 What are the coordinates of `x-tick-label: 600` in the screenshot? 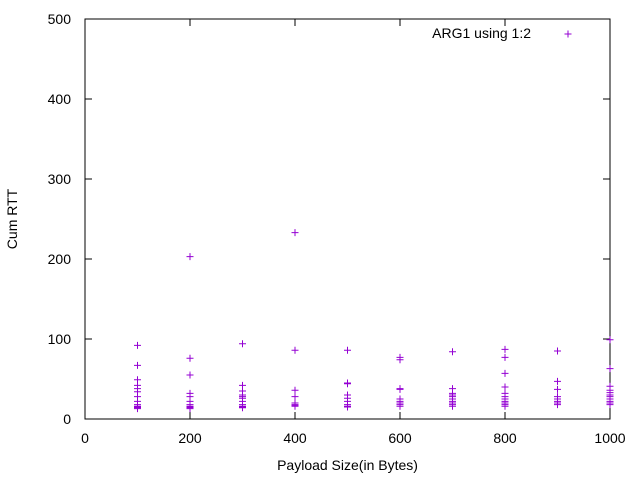 It's located at (400, 438).